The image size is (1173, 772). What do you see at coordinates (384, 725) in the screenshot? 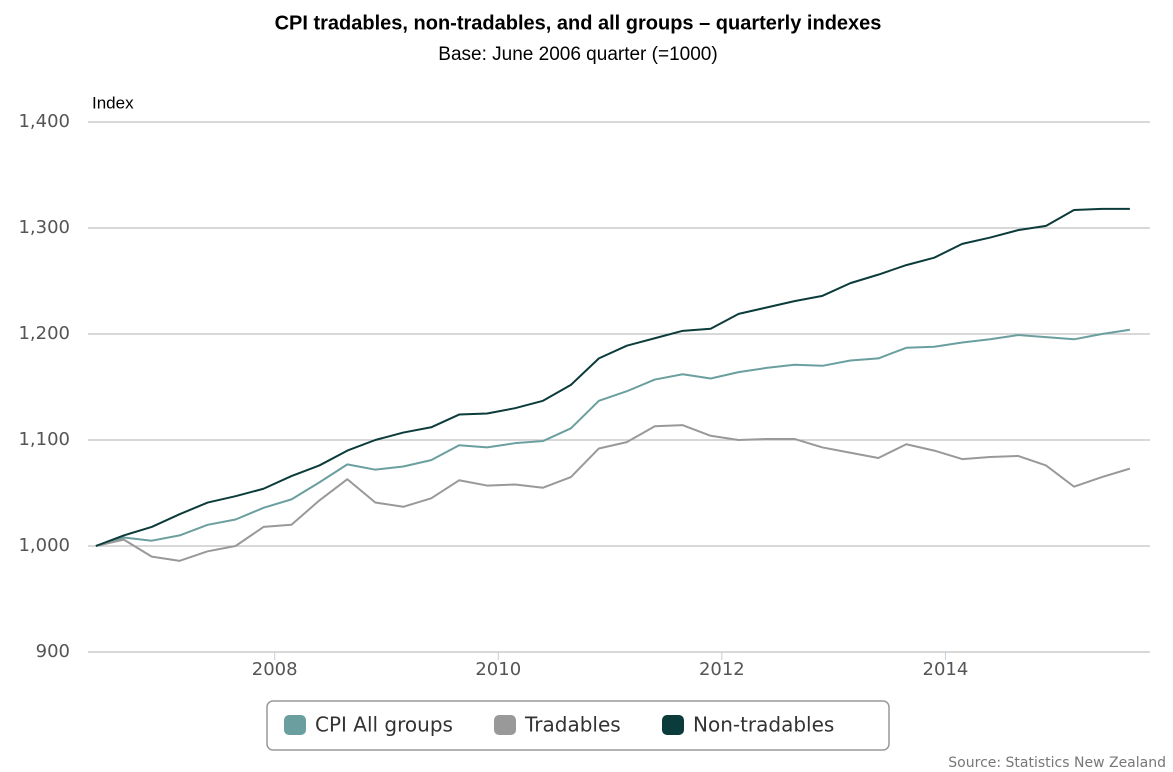
I see `legend-label: CPI All groups` at bounding box center [384, 725].